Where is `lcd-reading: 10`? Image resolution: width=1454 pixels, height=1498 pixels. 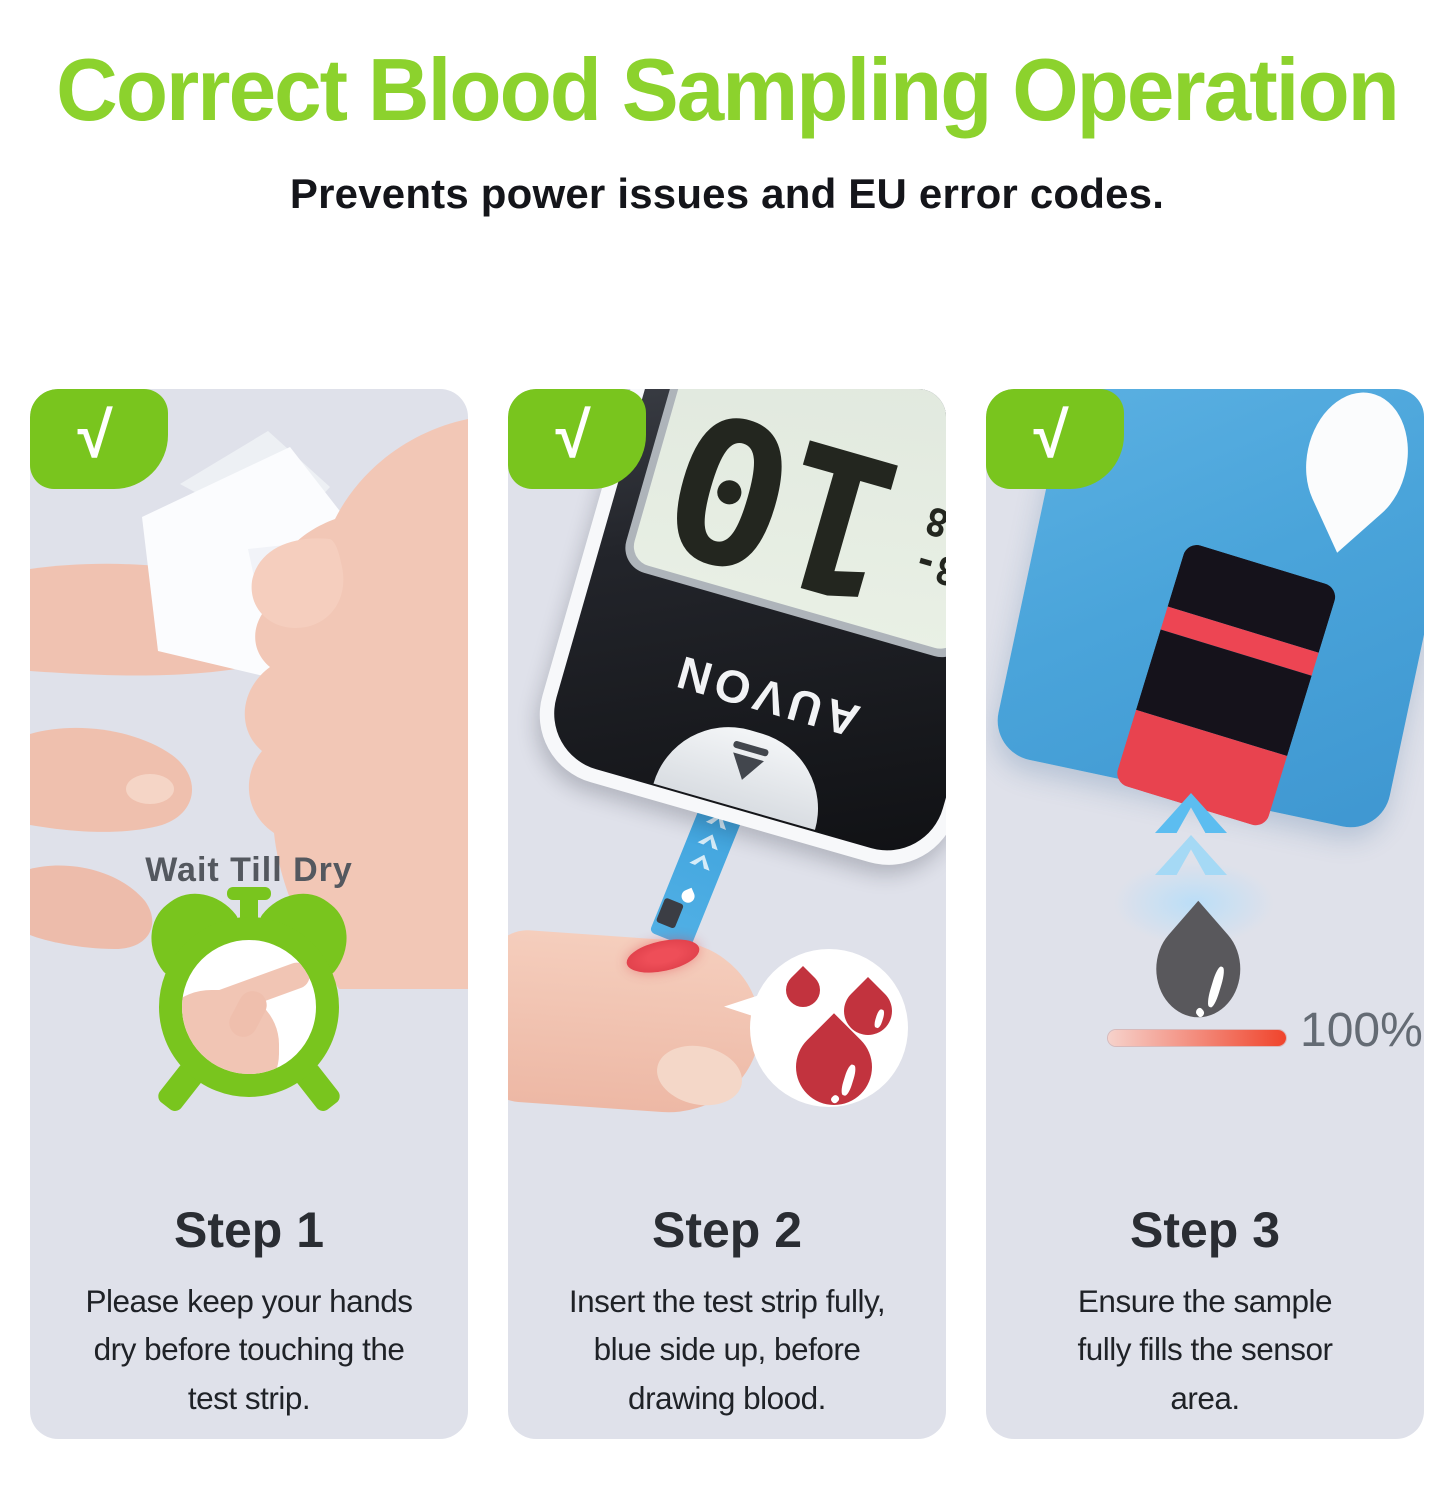 lcd-reading: 10 is located at coordinates (787, 518).